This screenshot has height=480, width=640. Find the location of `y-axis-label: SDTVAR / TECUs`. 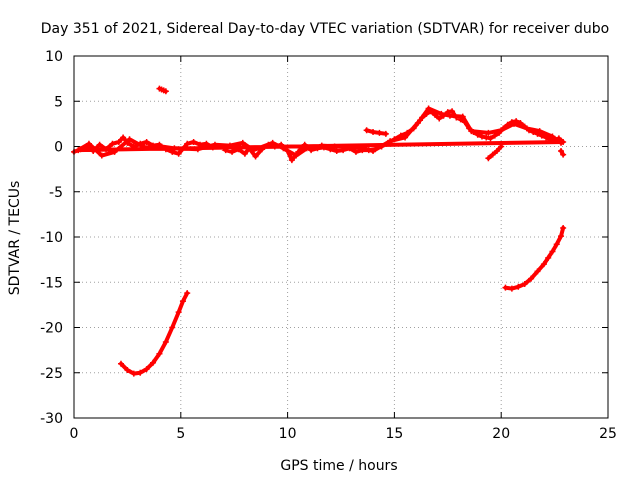

y-axis-label: SDTVAR / TECUs is located at coordinates (15, 238).